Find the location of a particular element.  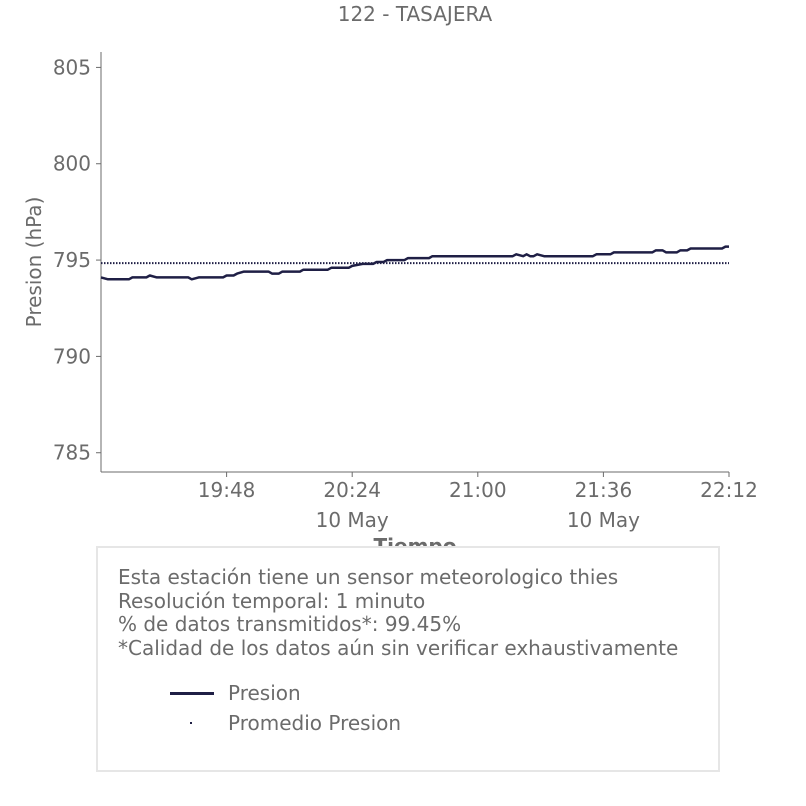

x-tick-label: 21:00 is located at coordinates (478, 490).